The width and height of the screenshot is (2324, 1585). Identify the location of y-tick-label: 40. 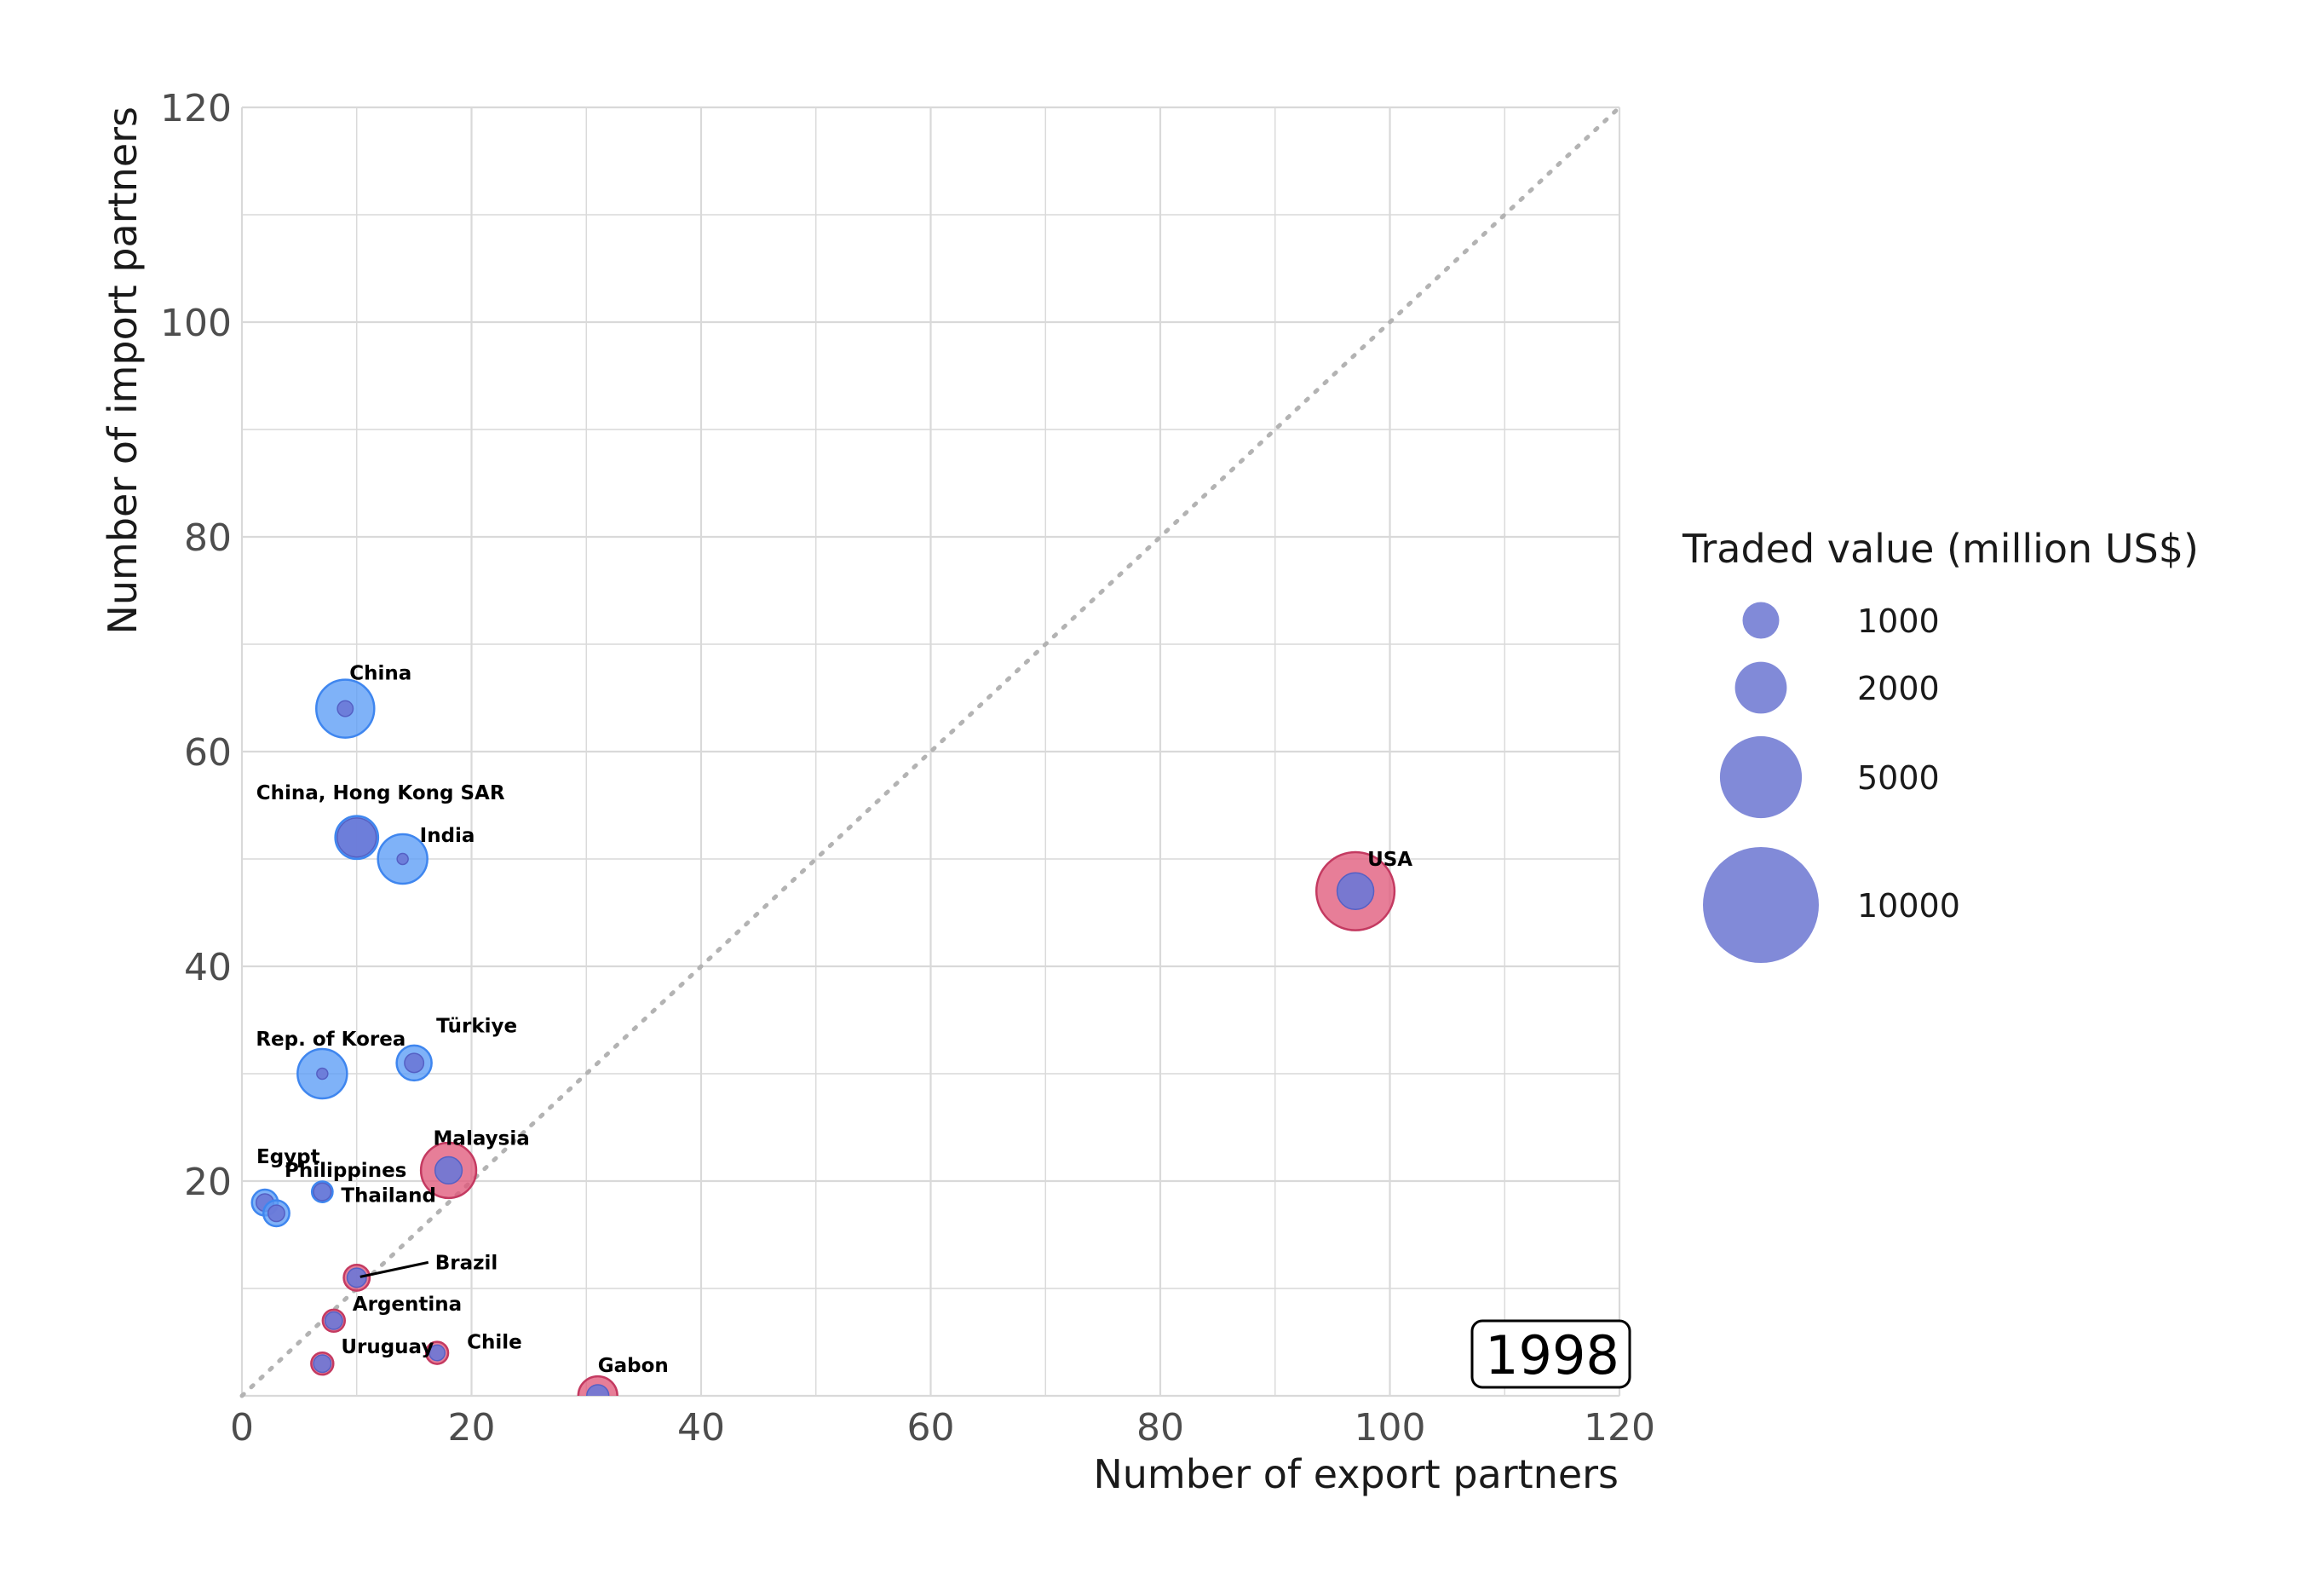
(208, 967).